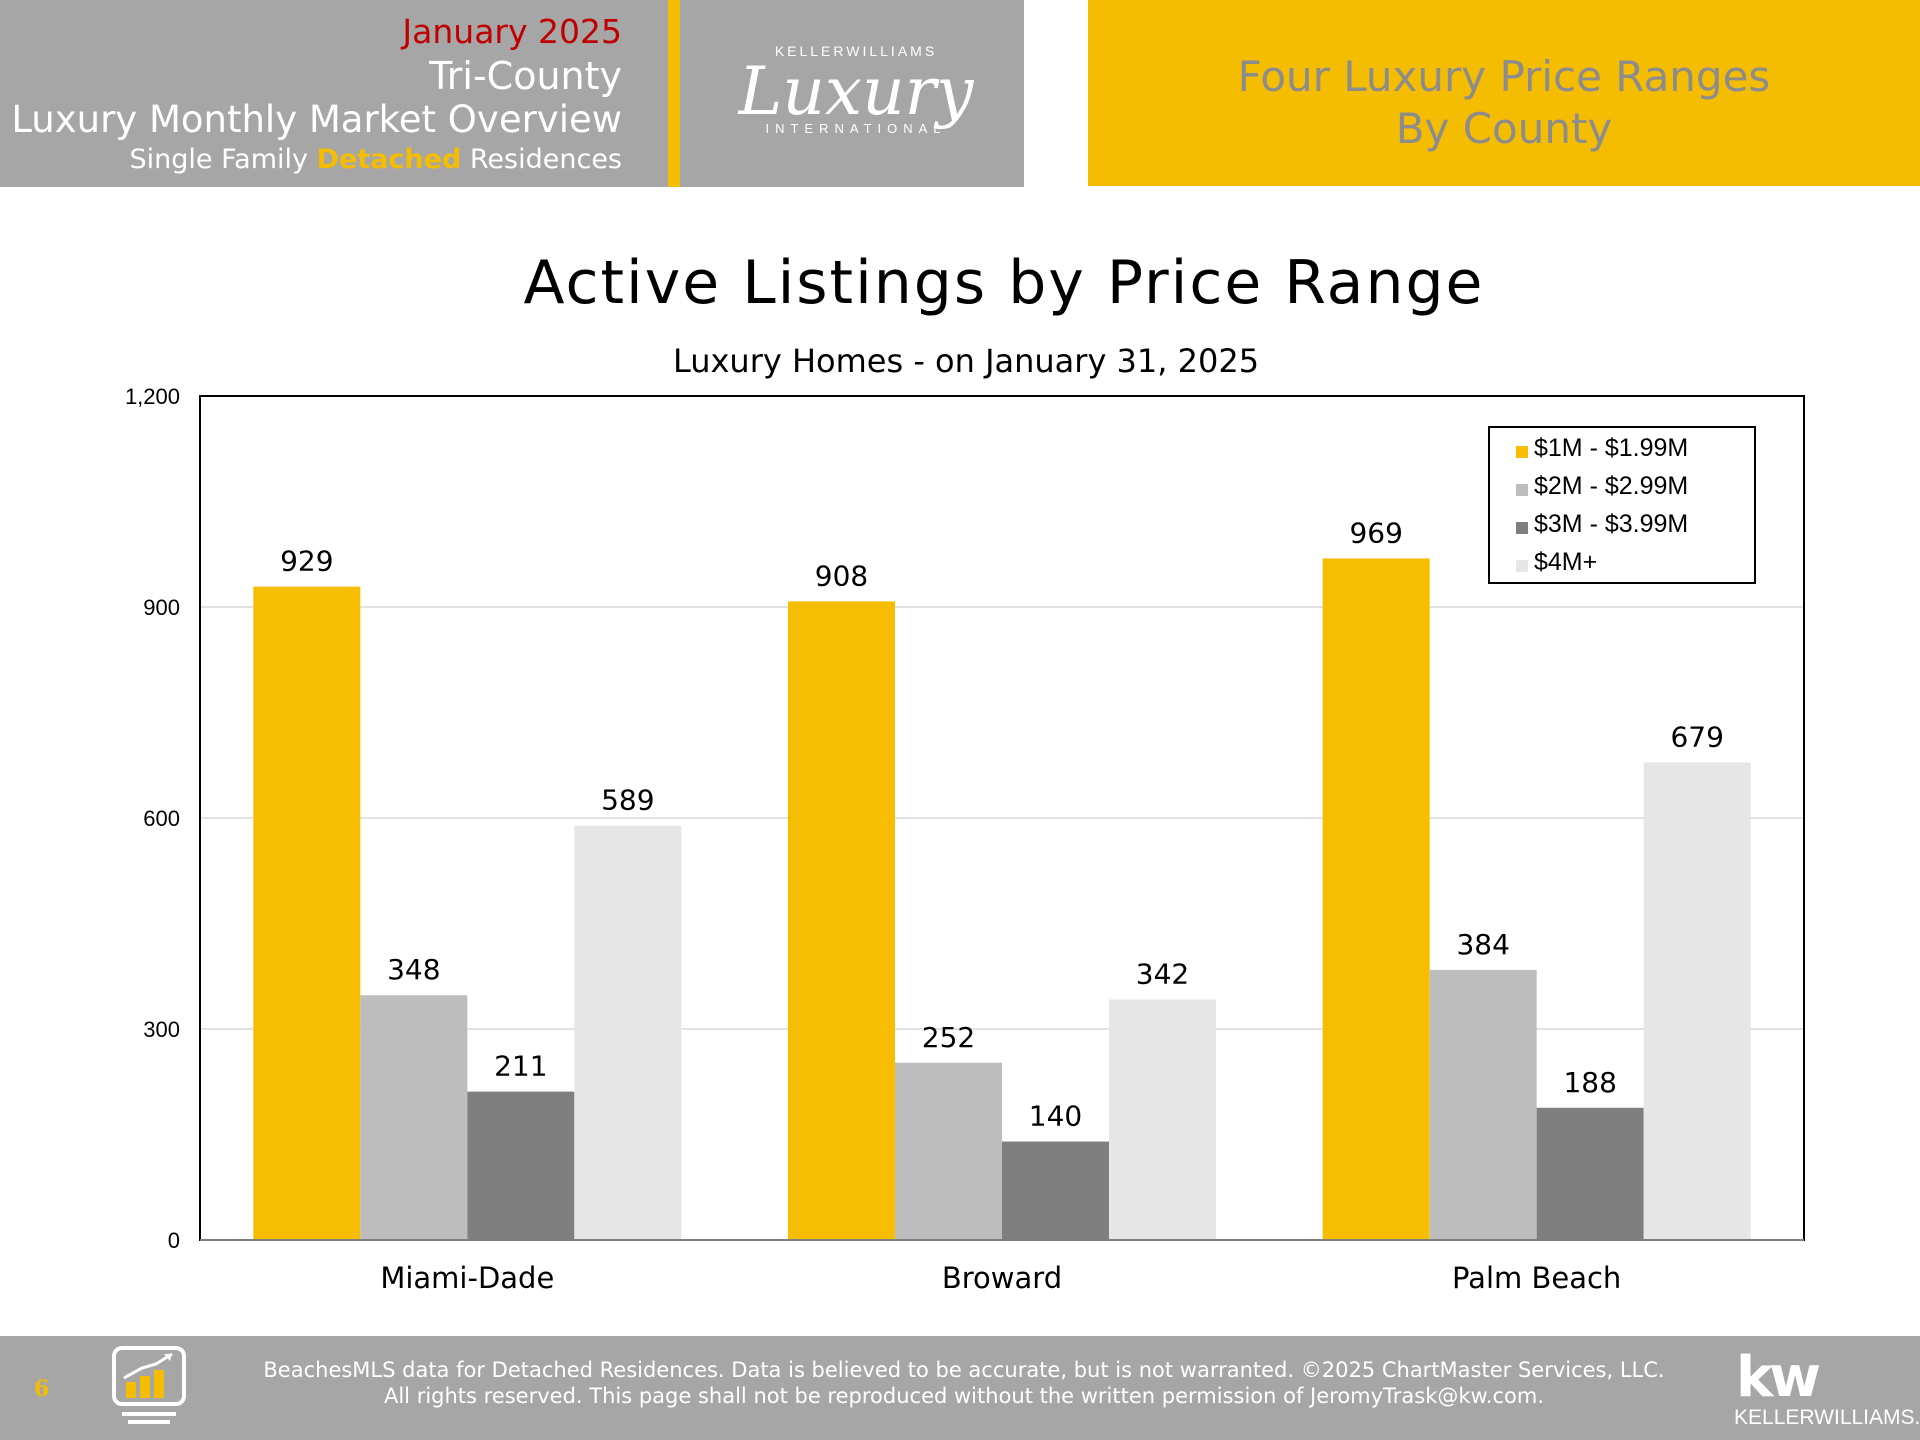  I want to click on report-month: January 2025, so click(512, 31).